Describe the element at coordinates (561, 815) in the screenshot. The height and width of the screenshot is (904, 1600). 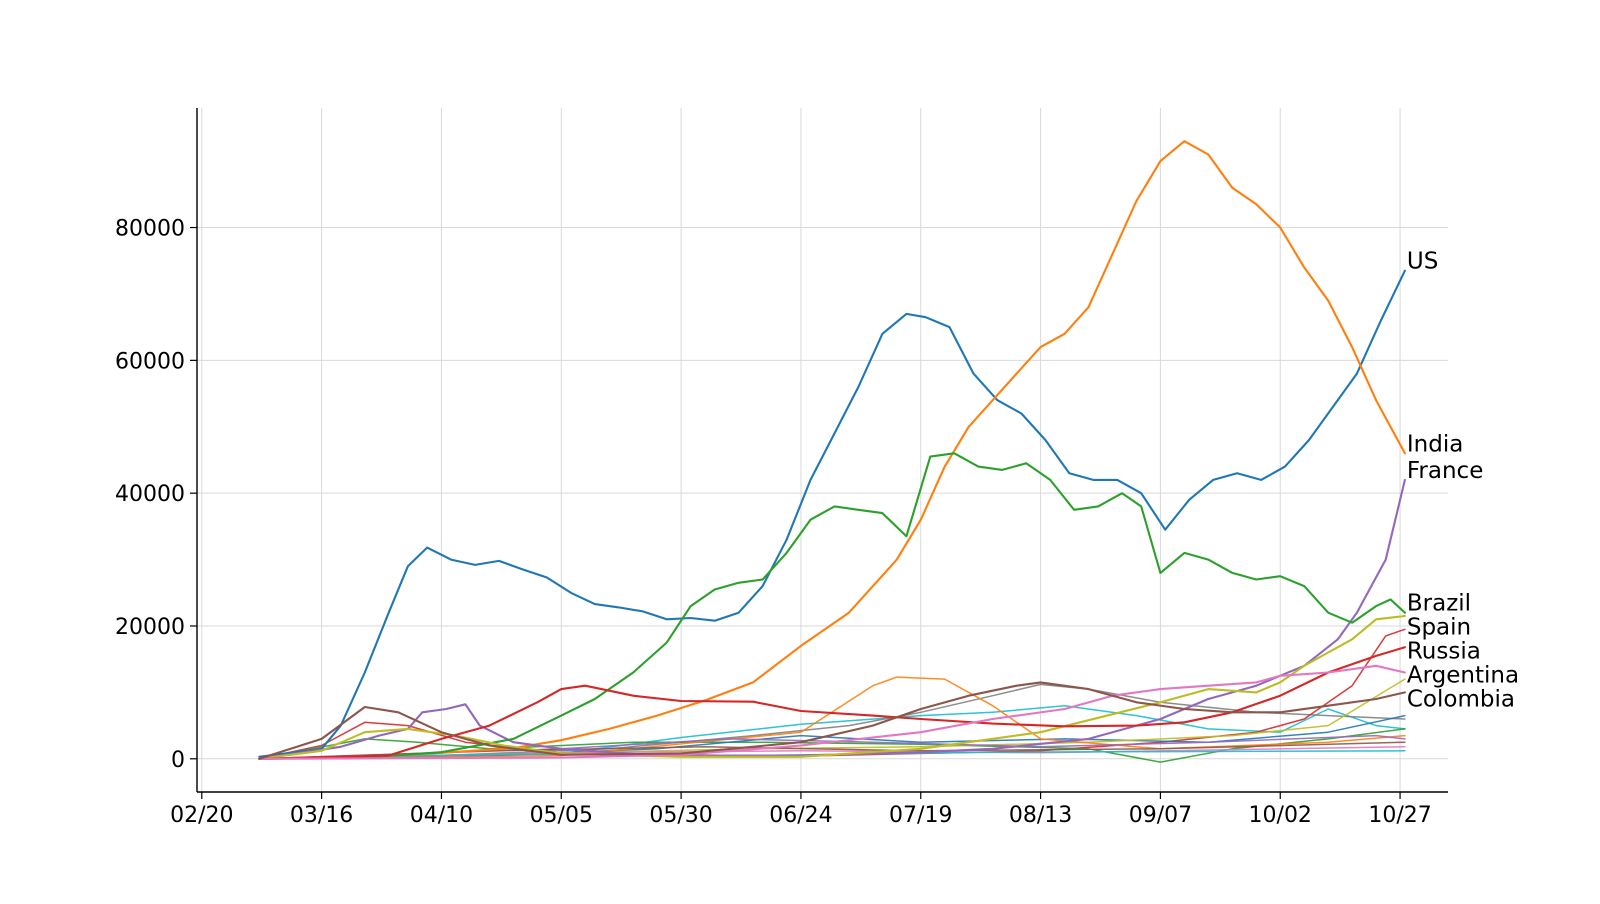
I see `x-tick-label-3: 05/05` at that location.